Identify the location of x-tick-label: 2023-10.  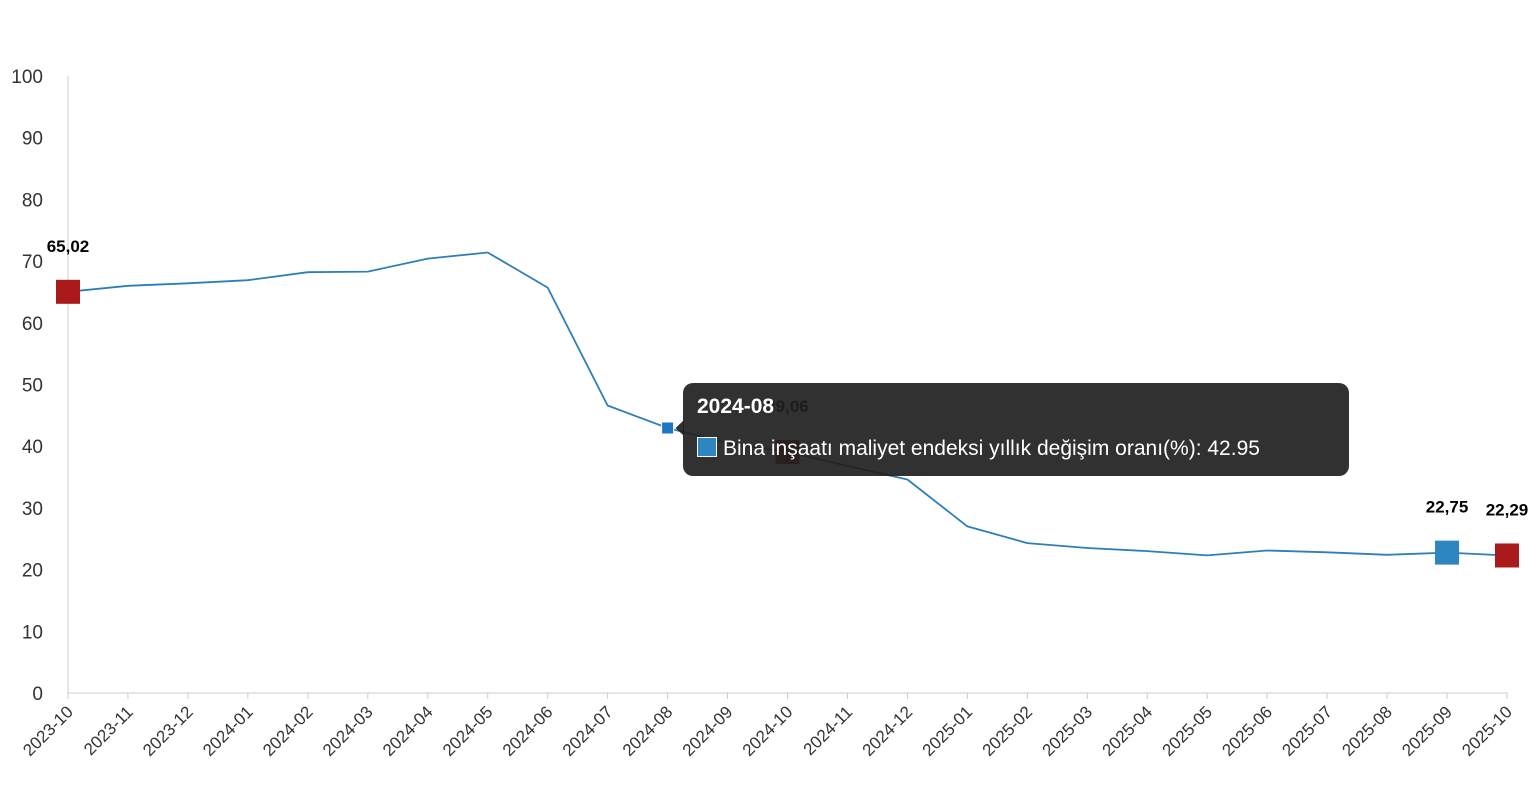
(48, 731).